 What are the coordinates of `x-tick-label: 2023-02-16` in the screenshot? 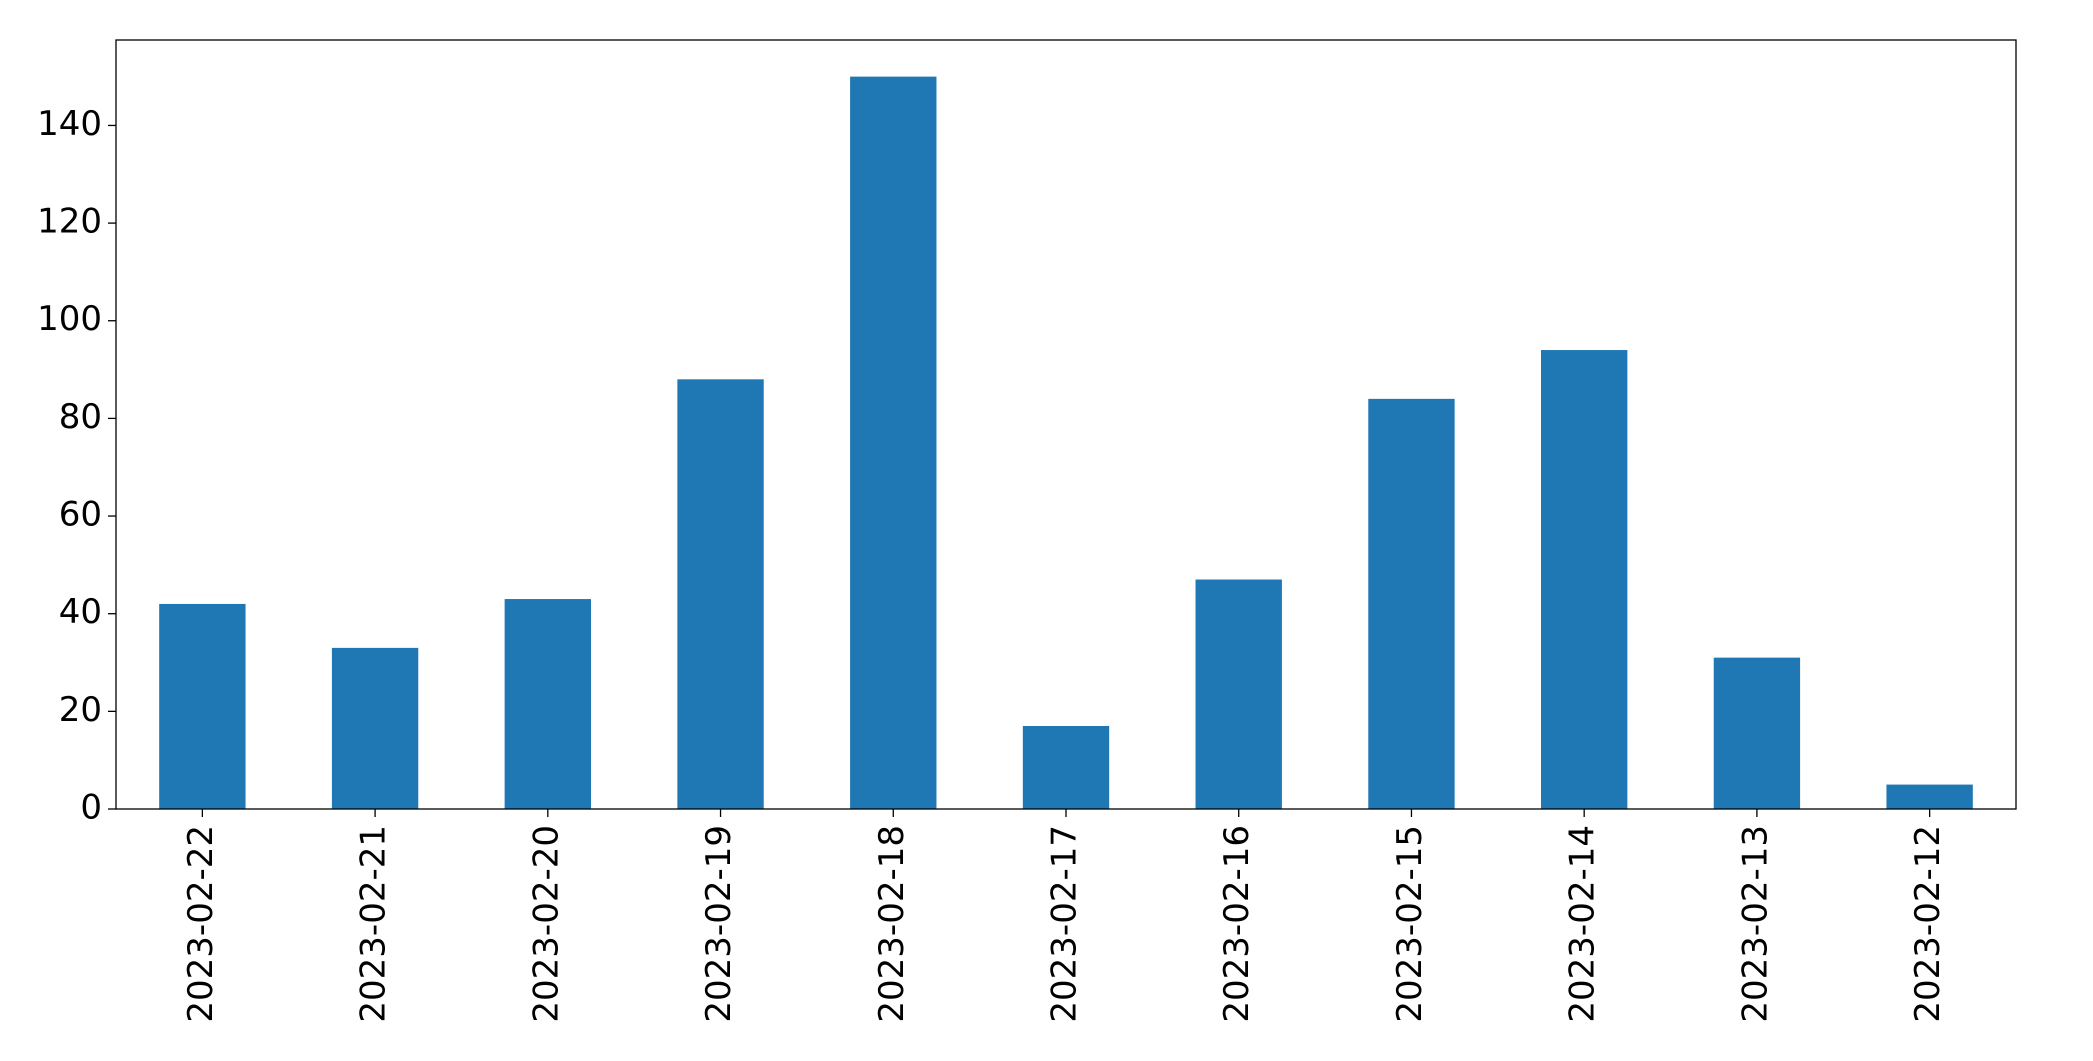 It's located at (1237, 924).